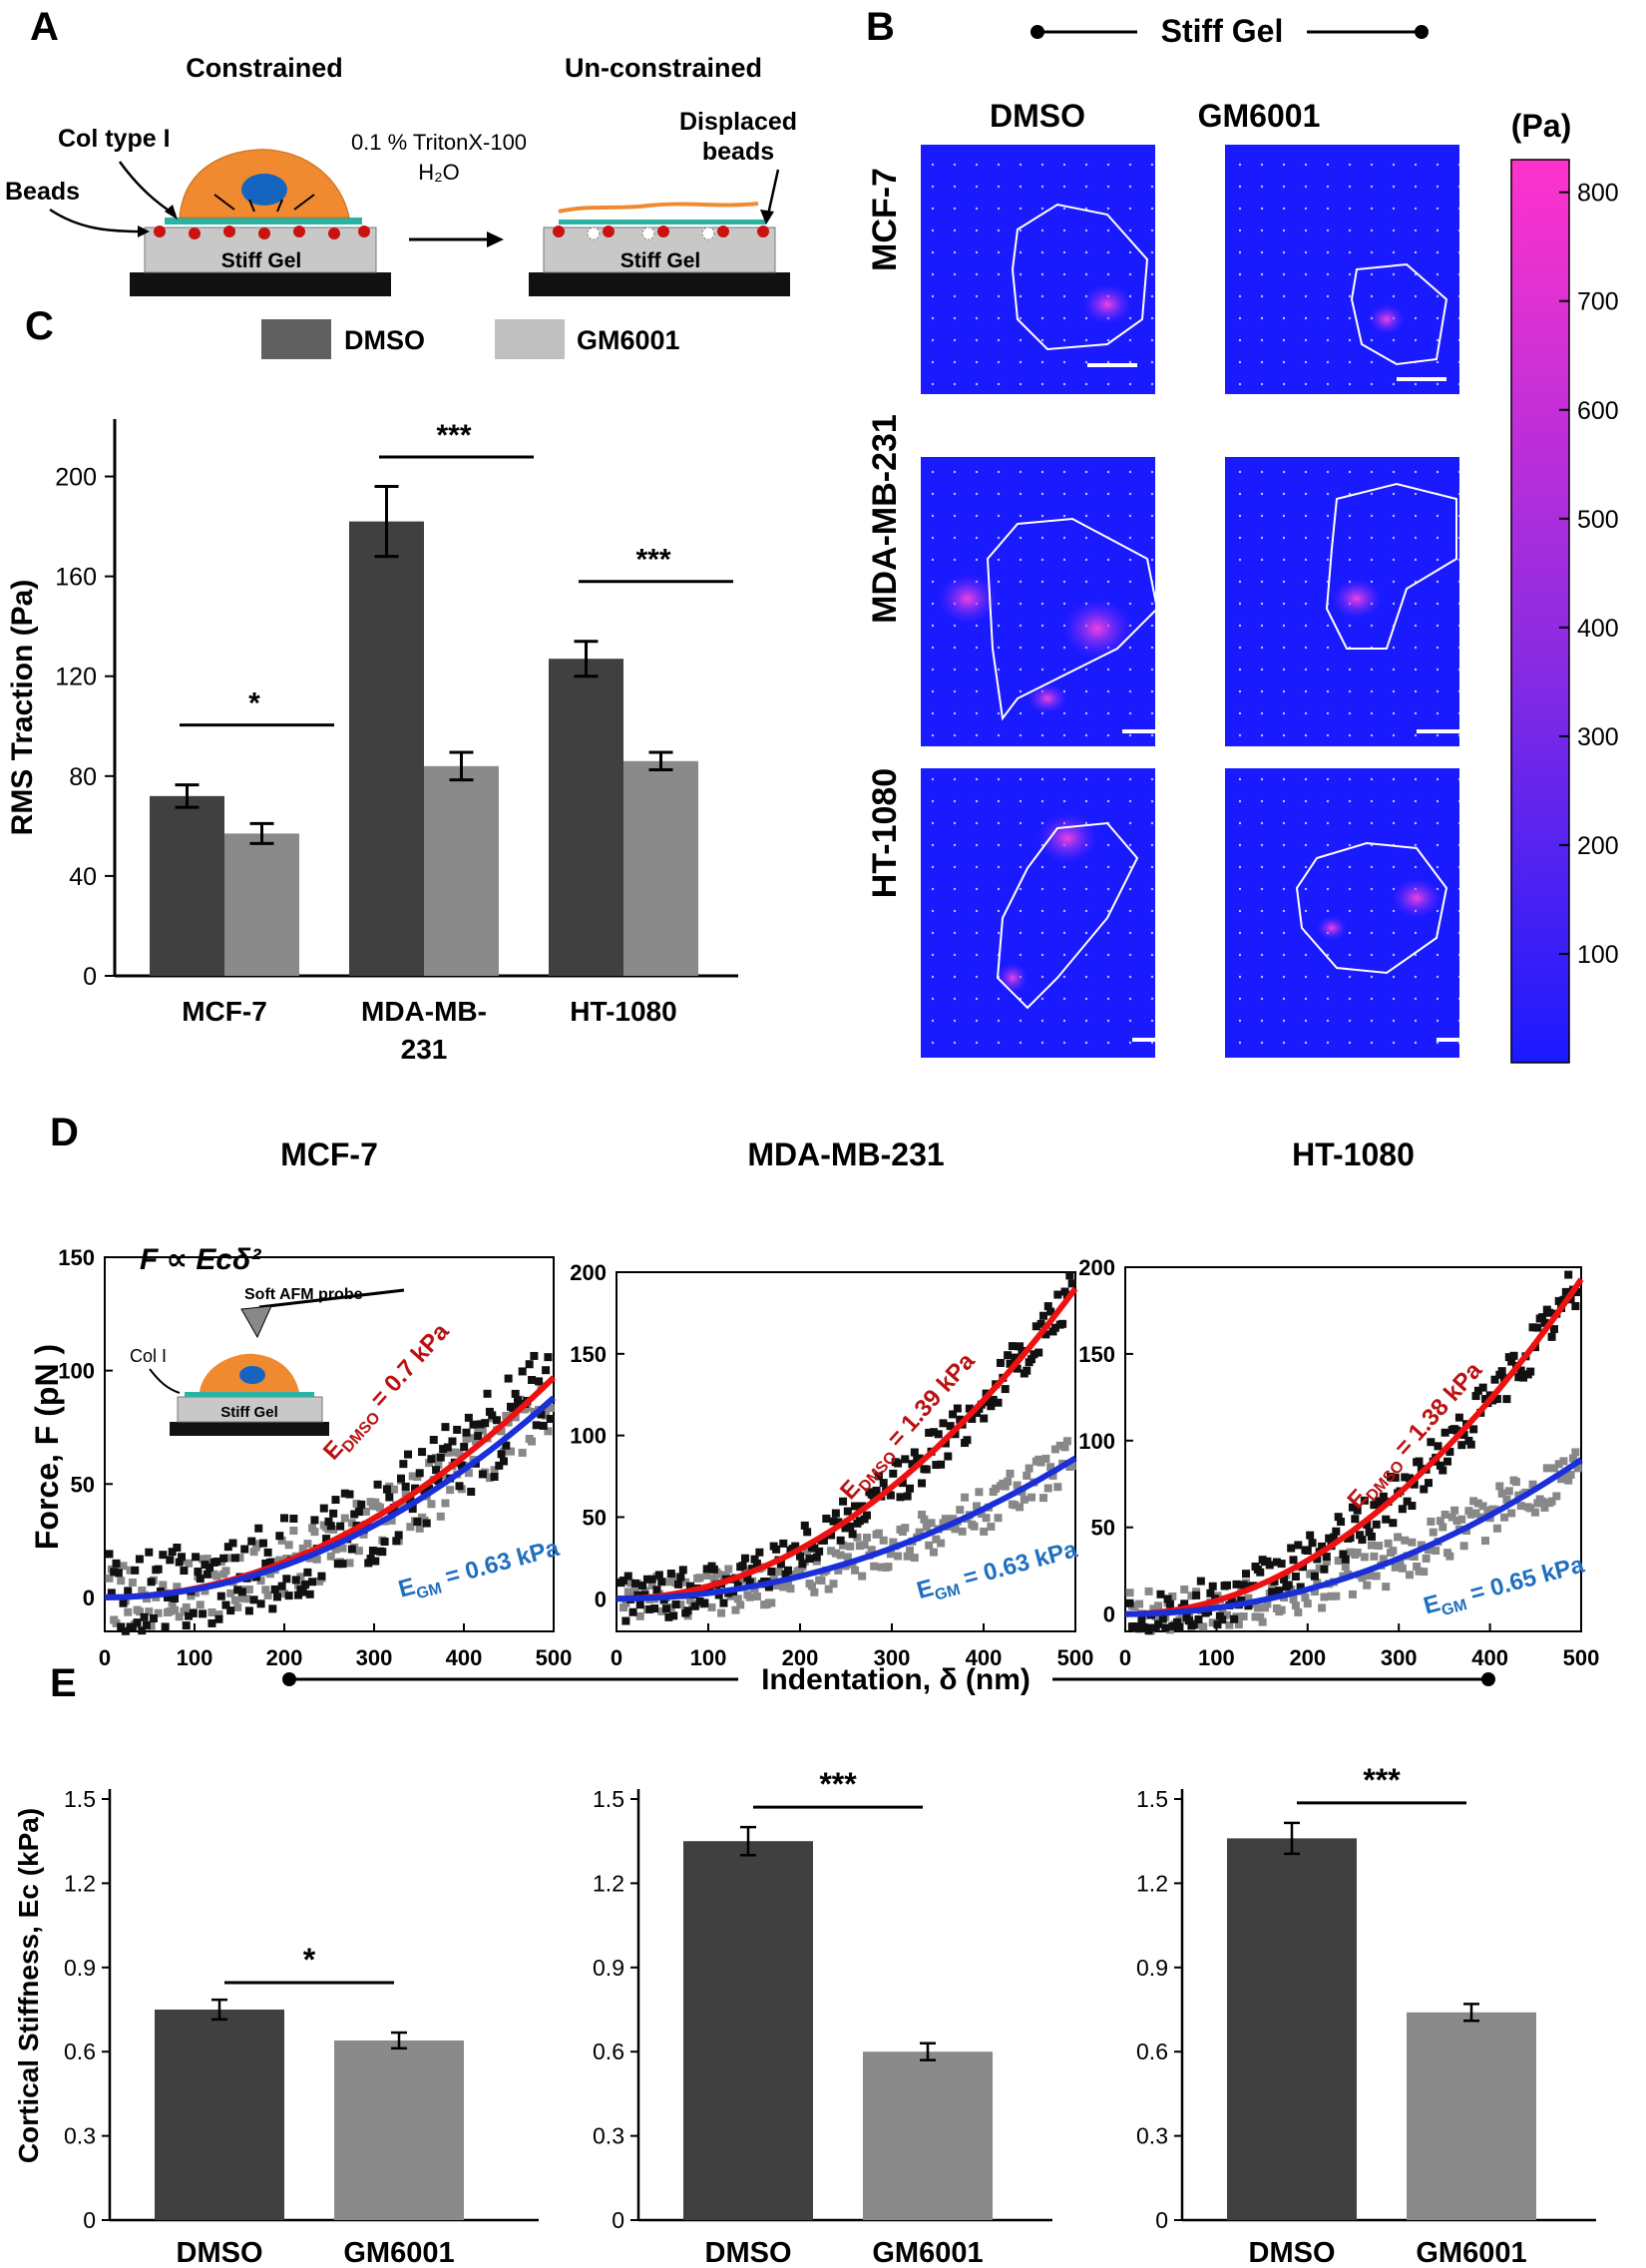  Describe the element at coordinates (28, 1985) in the screenshot. I see `e-ylabel: Cortical Stiffness, Ec (kPa)` at that location.